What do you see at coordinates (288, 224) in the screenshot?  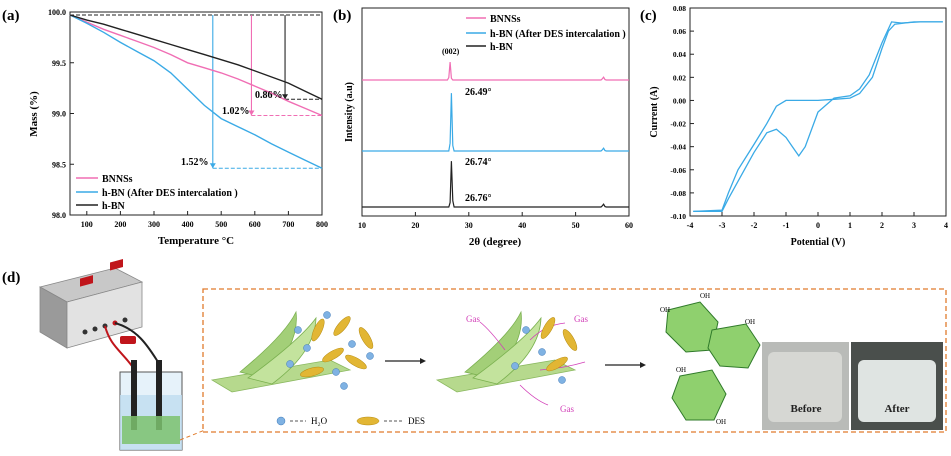 I see `panel-a-xtick-label: 700` at bounding box center [288, 224].